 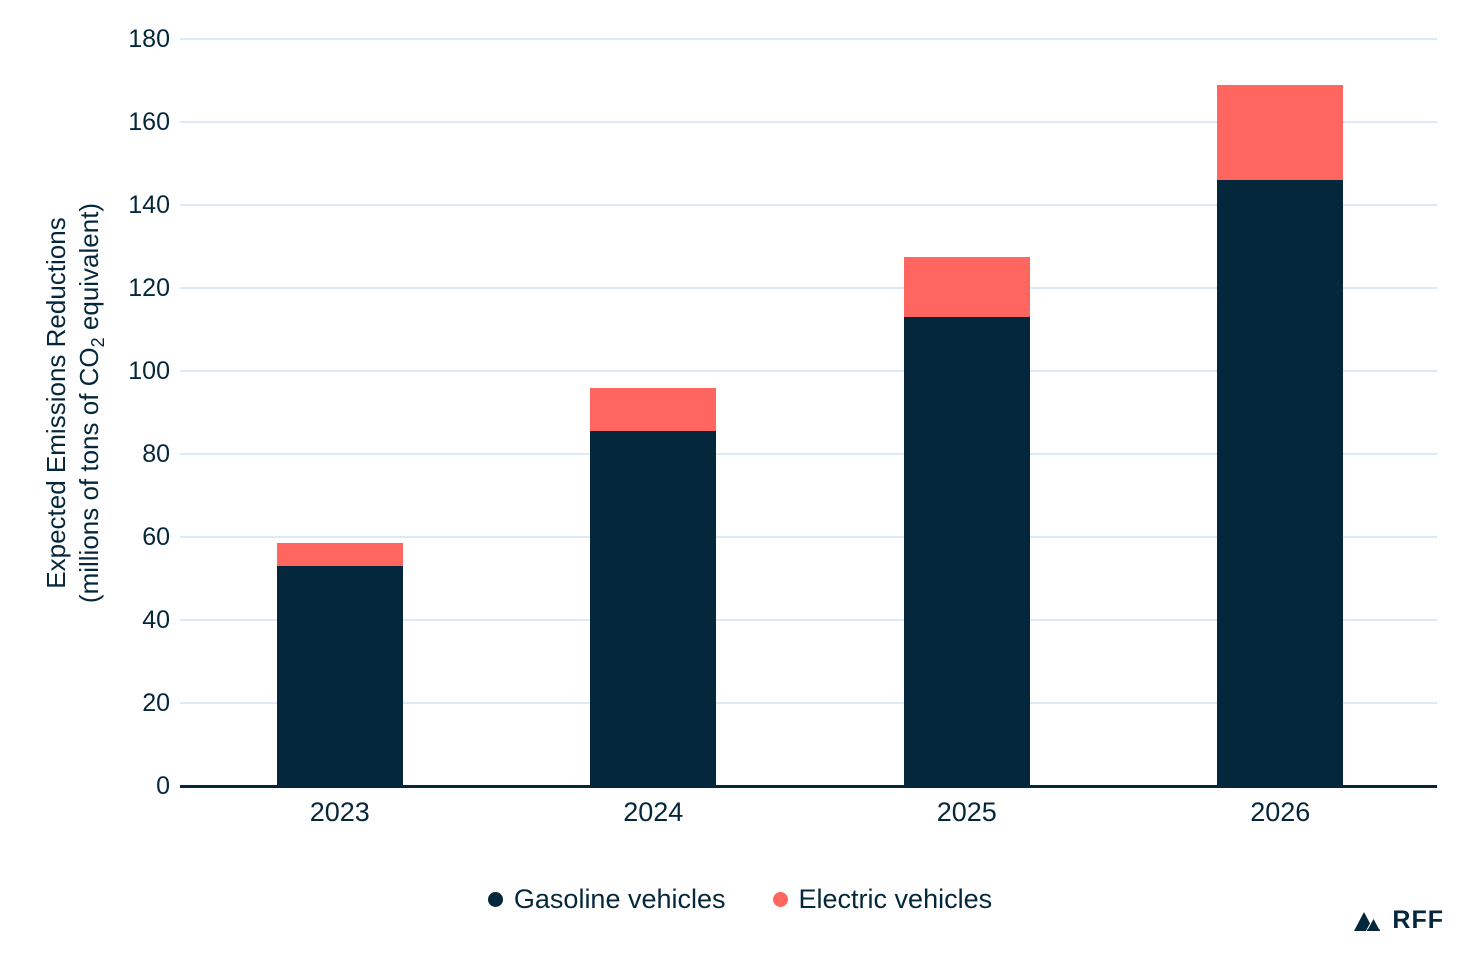 I want to click on y-tick-label-80: 80, so click(x=156, y=454).